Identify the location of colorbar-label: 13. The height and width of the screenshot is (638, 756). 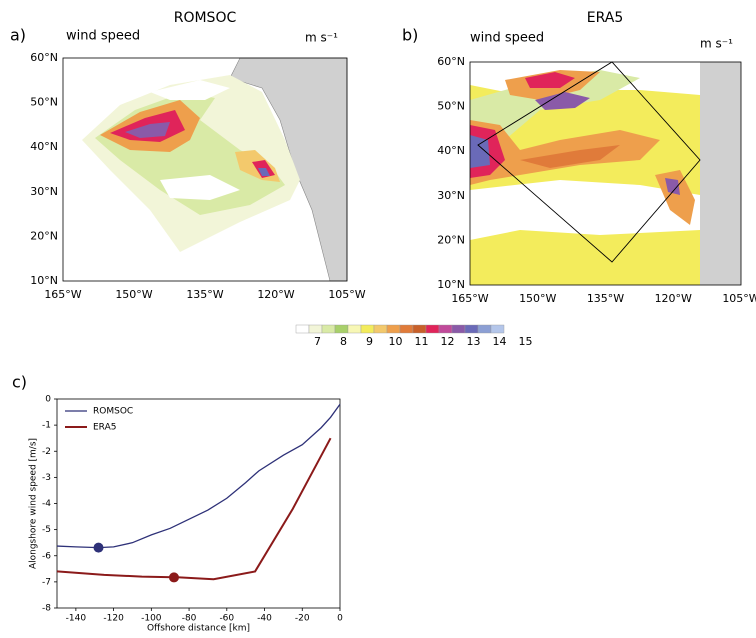
(474, 341).